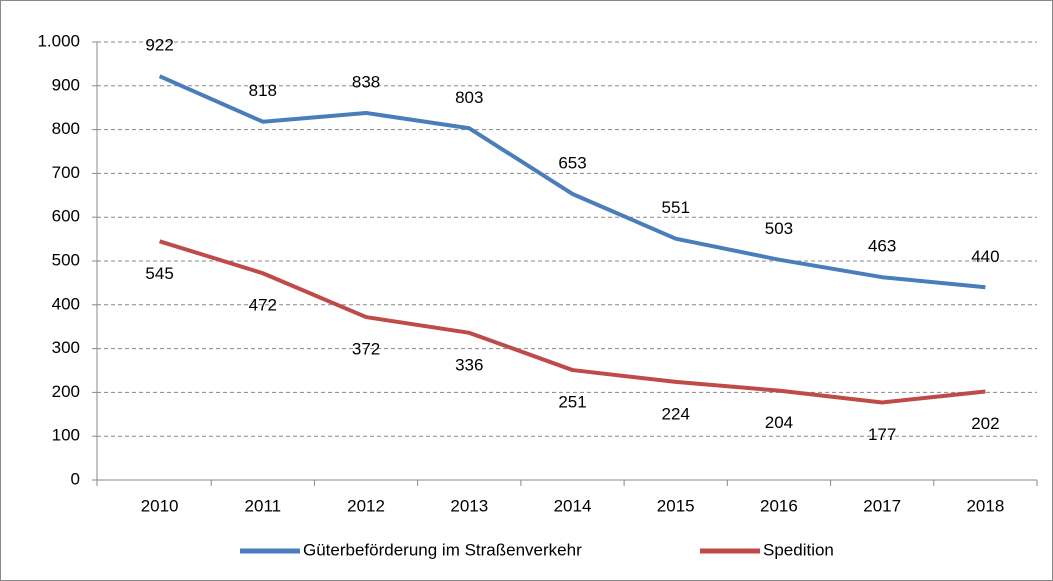 The height and width of the screenshot is (581, 1053). I want to click on y-tick-label: 200, so click(66, 391).